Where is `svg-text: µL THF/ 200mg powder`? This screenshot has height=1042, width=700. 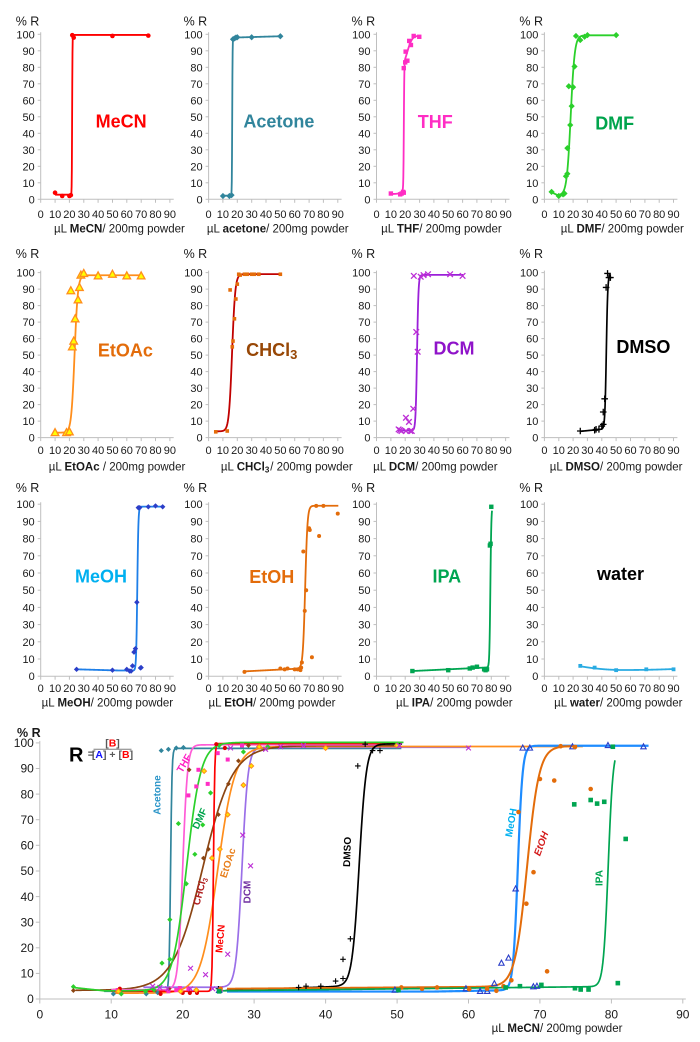
svg-text: µL THF/ 200mg powder is located at coordinates (441, 229).